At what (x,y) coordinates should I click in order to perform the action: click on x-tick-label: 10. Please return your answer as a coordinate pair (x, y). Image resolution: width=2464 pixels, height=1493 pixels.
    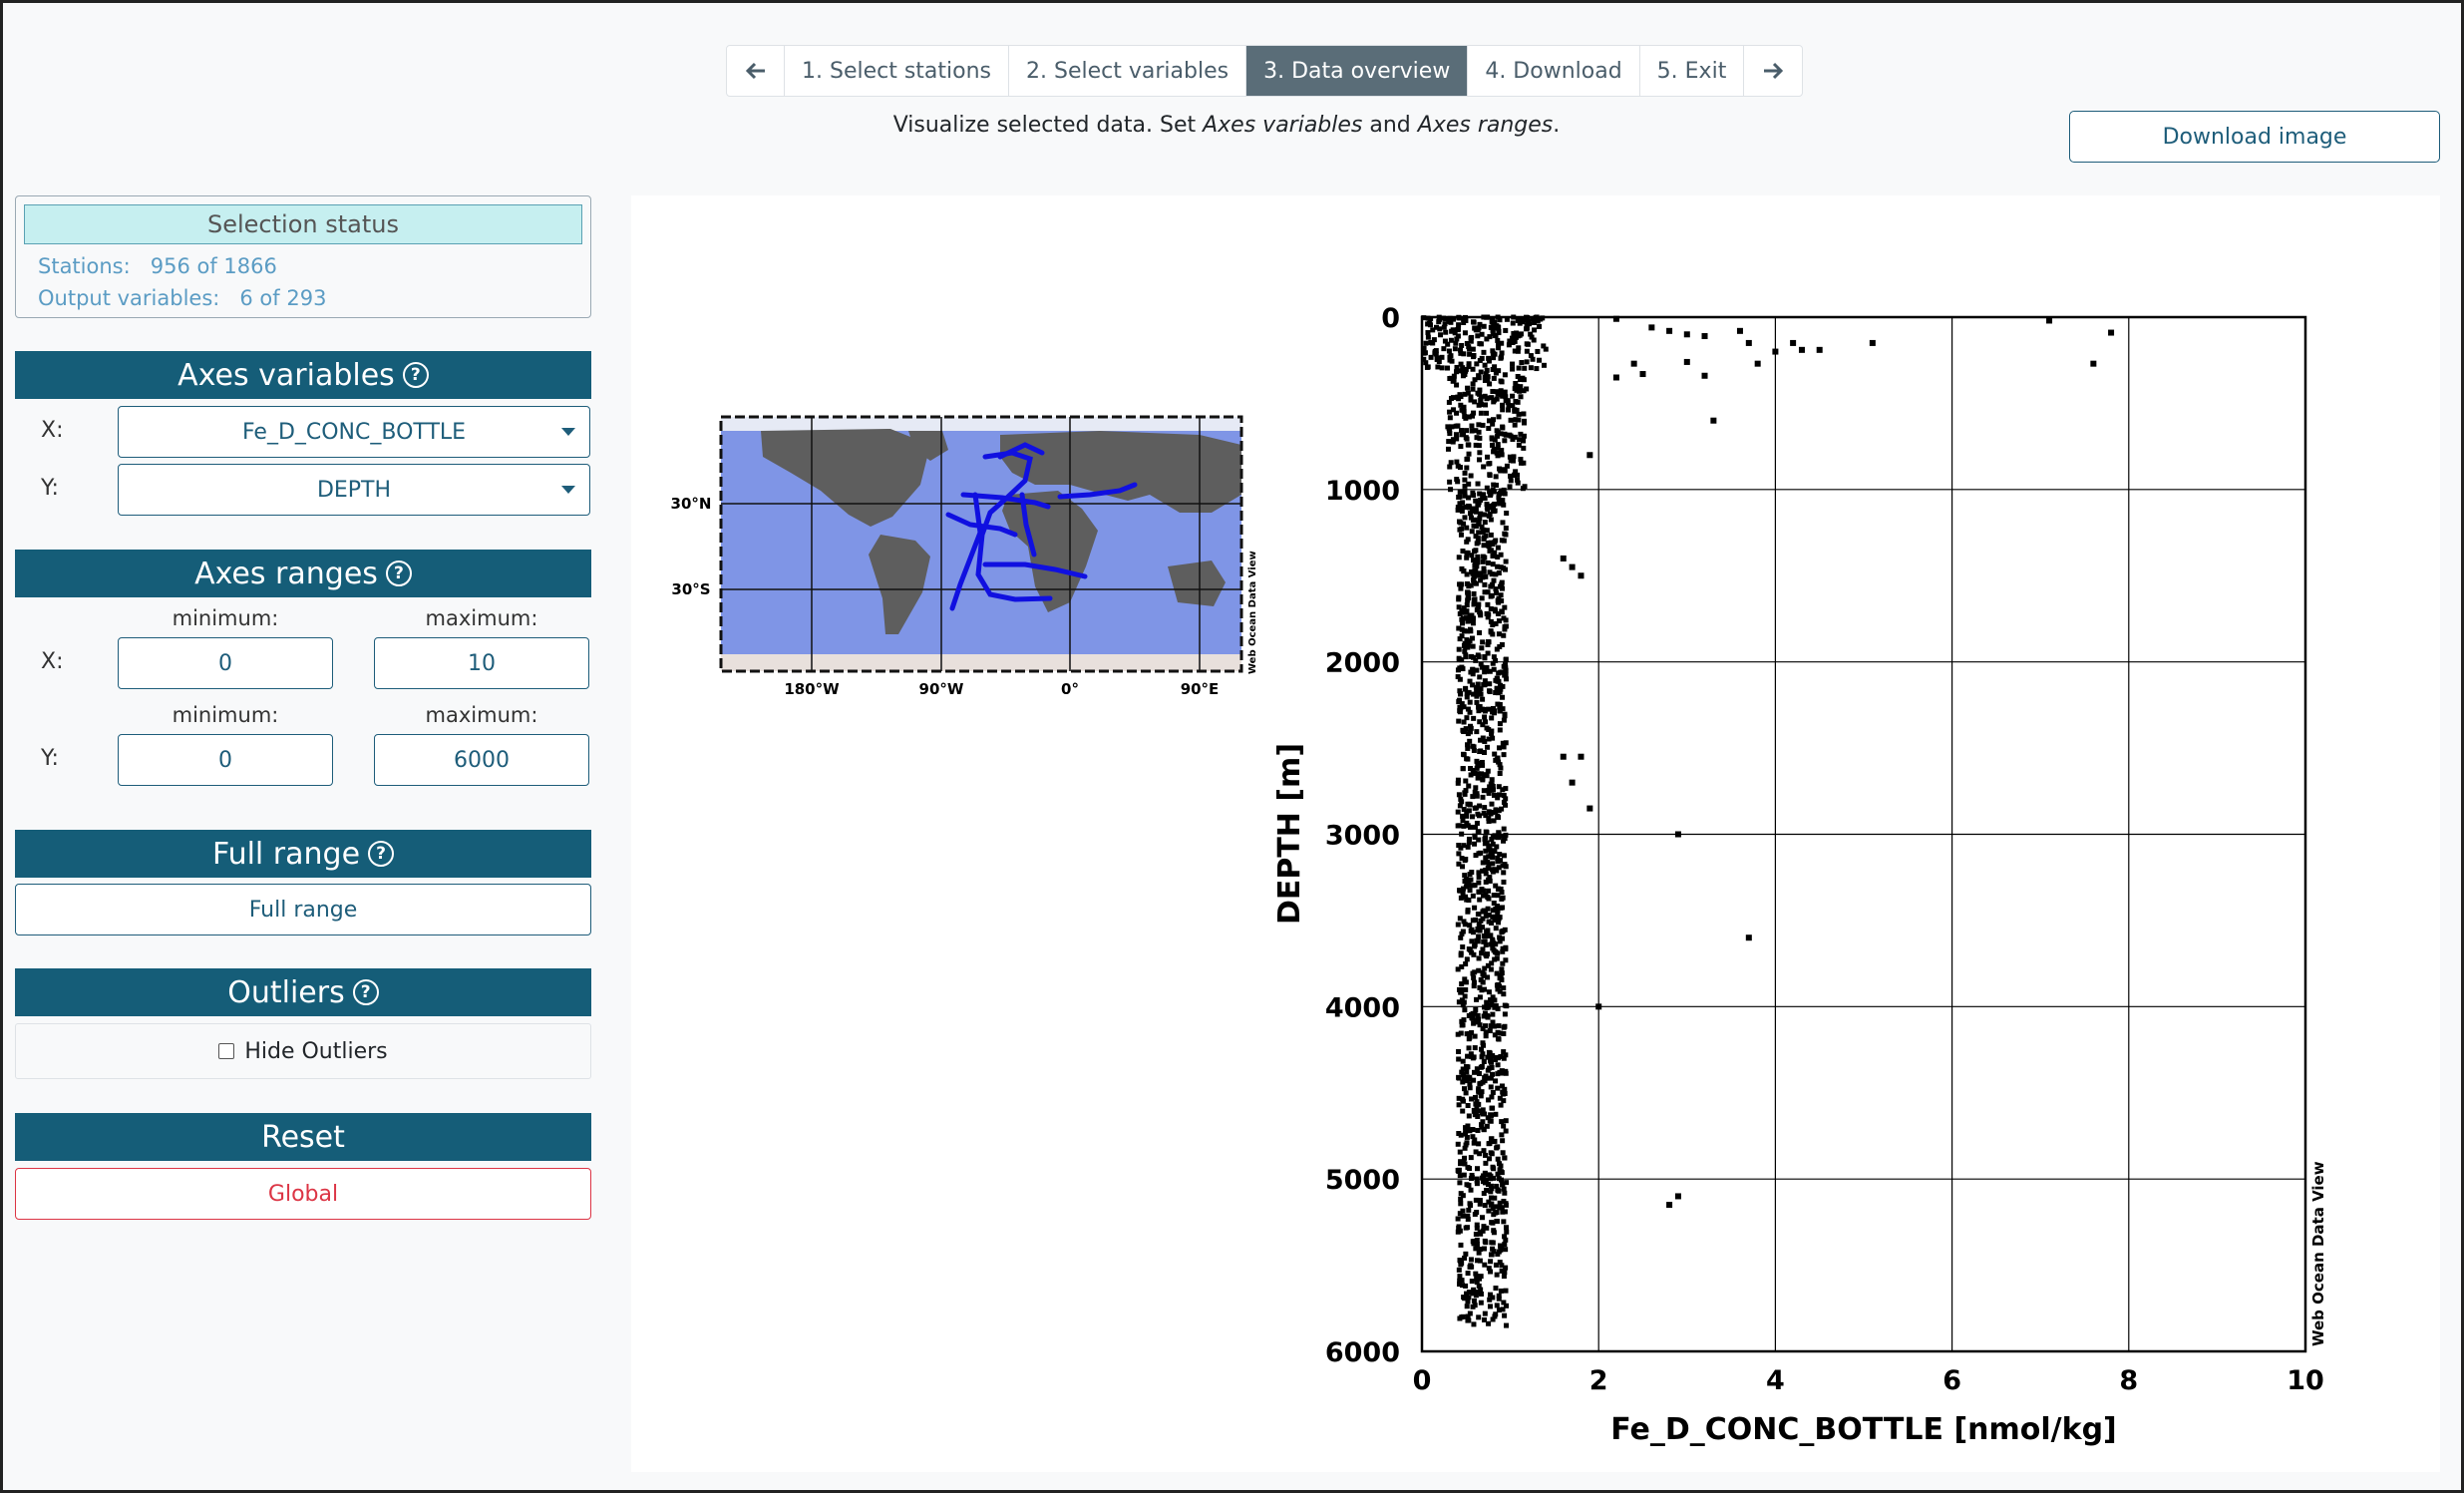
    Looking at the image, I should click on (2305, 1380).